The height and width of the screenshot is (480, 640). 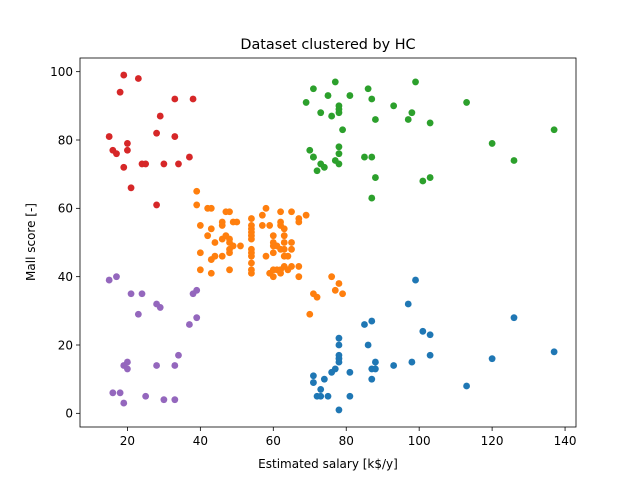 What do you see at coordinates (200, 441) in the screenshot?
I see `x-tick-label: 40` at bounding box center [200, 441].